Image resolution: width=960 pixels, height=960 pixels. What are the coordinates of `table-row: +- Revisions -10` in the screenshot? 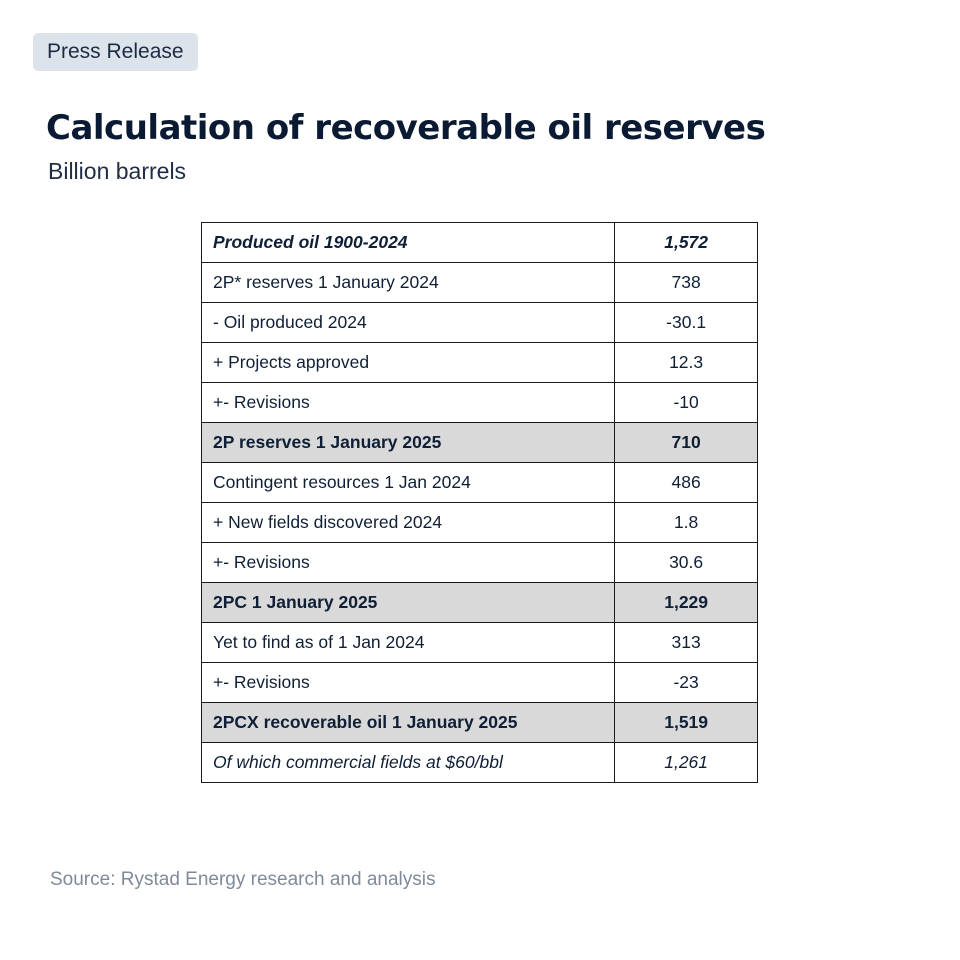 It's located at (479, 402).